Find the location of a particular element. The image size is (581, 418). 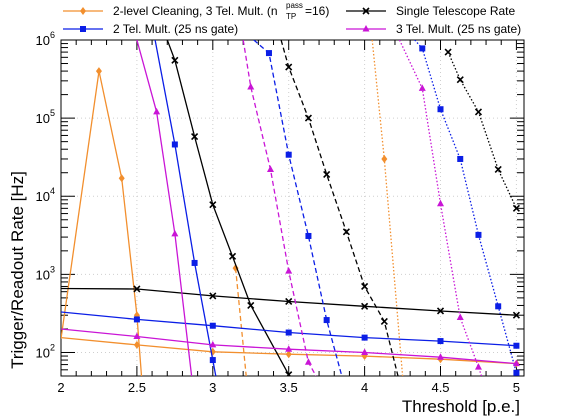

y-axis-title: Trigger/Readout Rate [Hz] is located at coordinates (17, 270).